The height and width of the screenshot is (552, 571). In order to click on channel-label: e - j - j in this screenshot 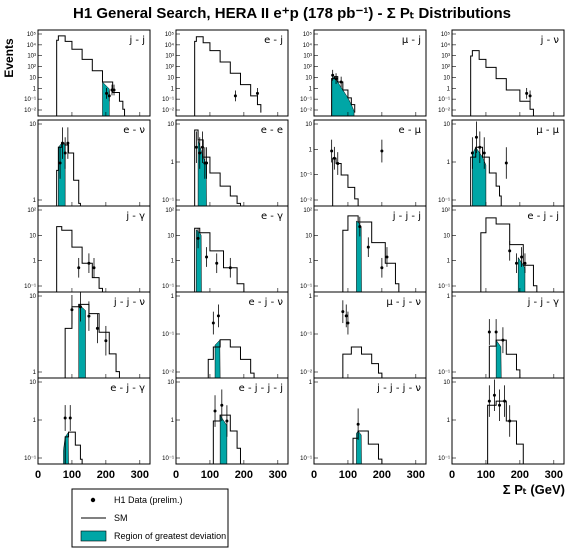, I will do `click(543, 216)`.